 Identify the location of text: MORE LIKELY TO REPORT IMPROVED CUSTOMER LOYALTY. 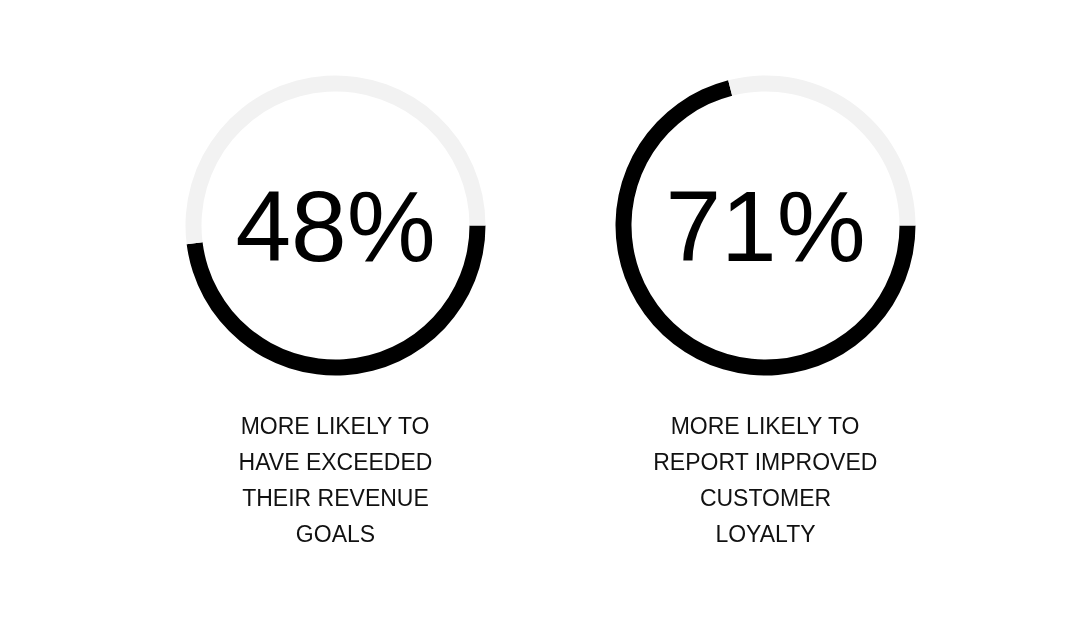
(765, 479).